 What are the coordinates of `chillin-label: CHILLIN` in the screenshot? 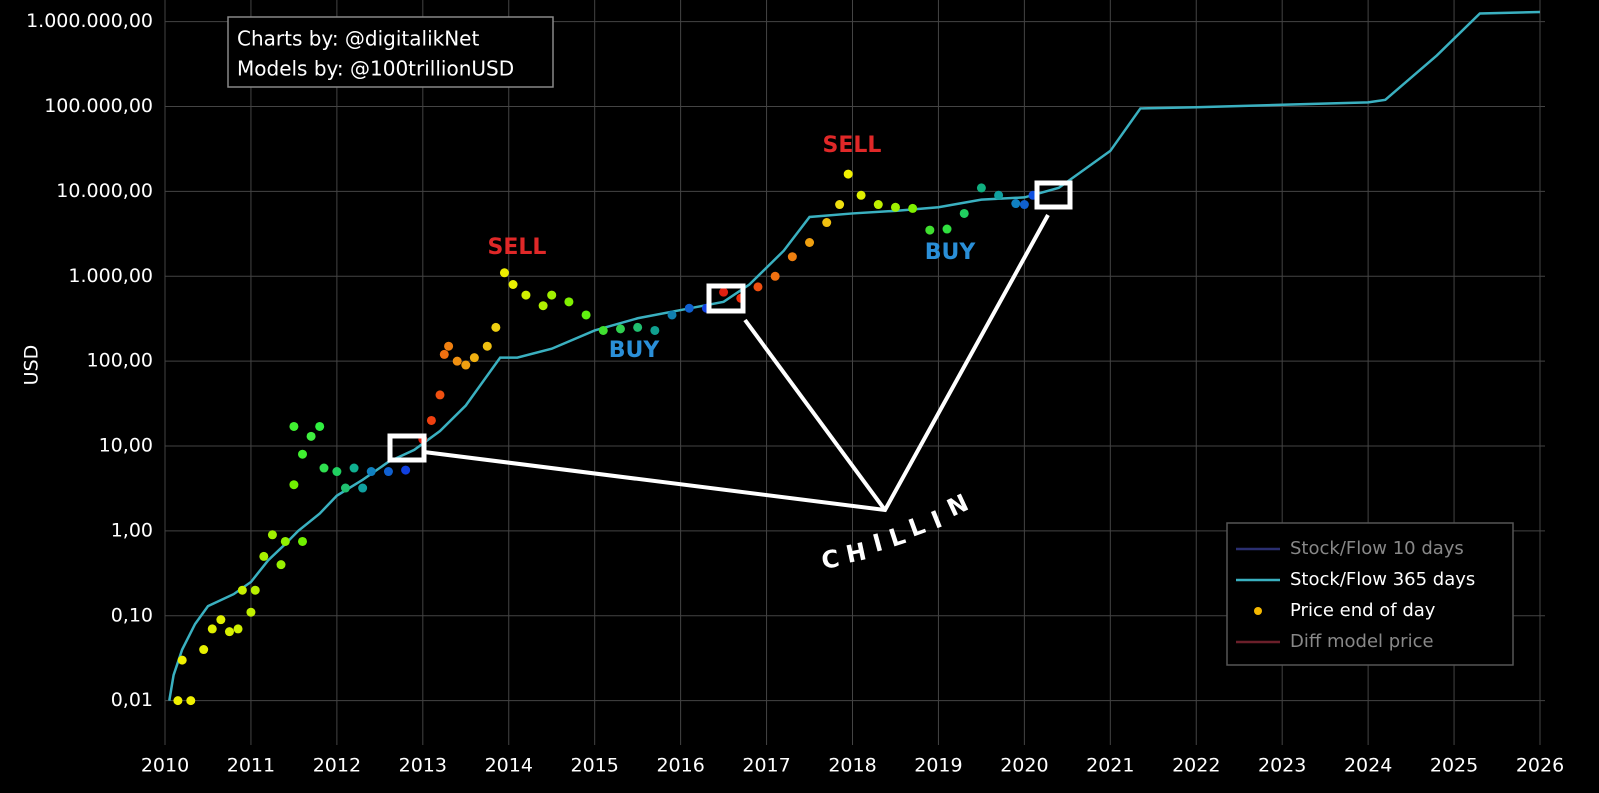 It's located at (895, 532).